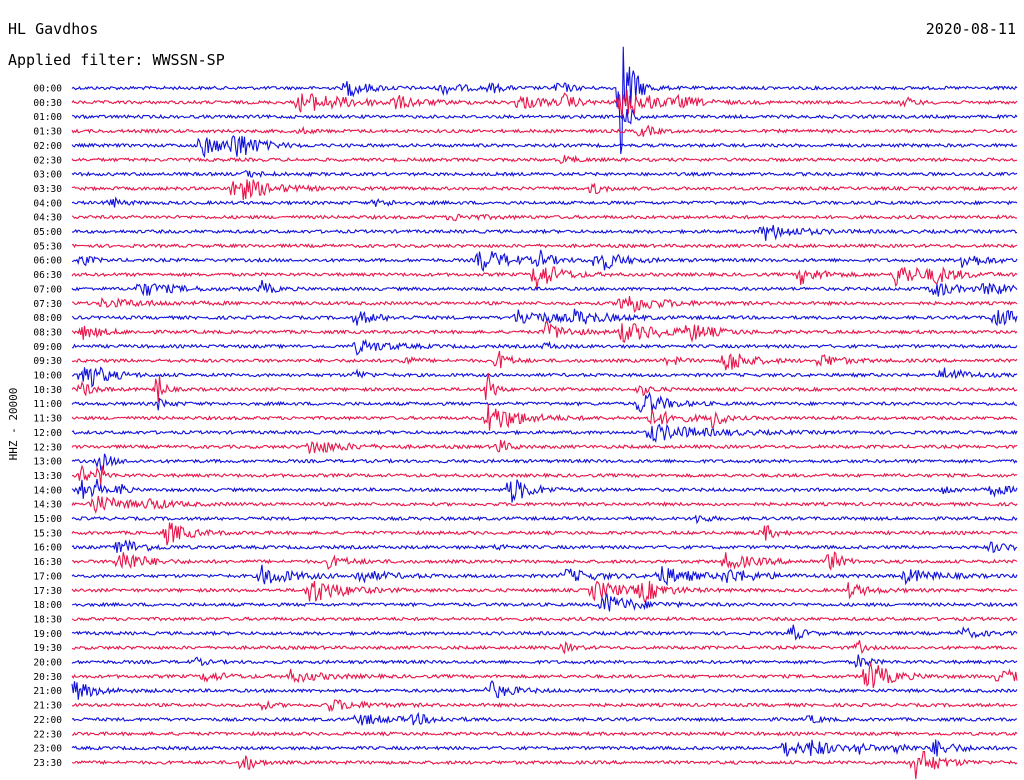 This screenshot has height=780, width=1024. Describe the element at coordinates (47, 720) in the screenshot. I see `time-label-2200: 22:00` at that location.